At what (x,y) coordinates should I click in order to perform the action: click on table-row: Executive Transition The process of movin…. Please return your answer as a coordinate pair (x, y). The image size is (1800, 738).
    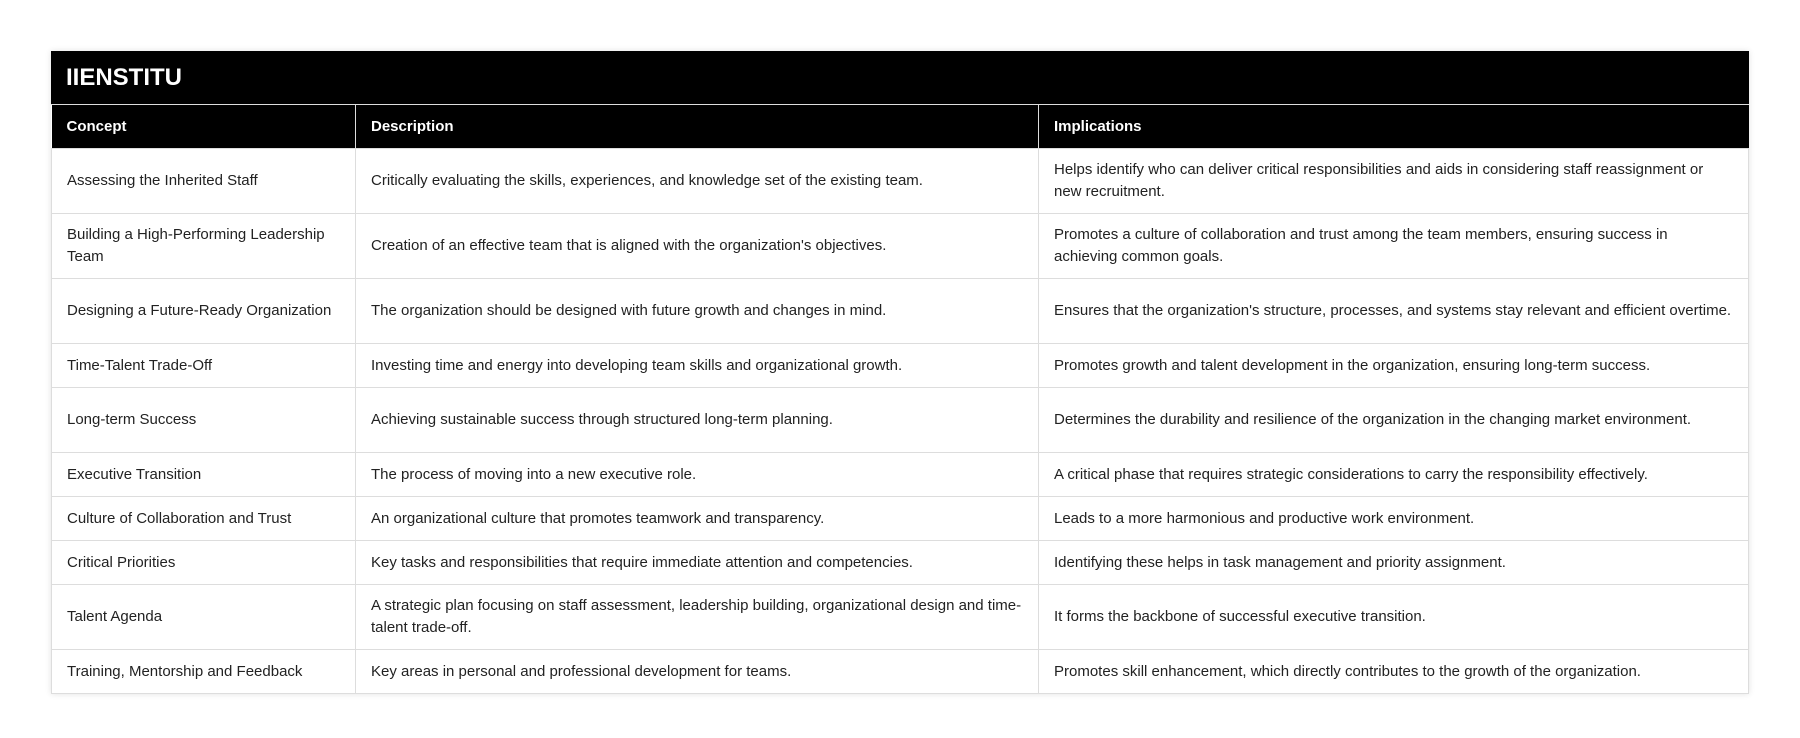
    Looking at the image, I should click on (900, 474).